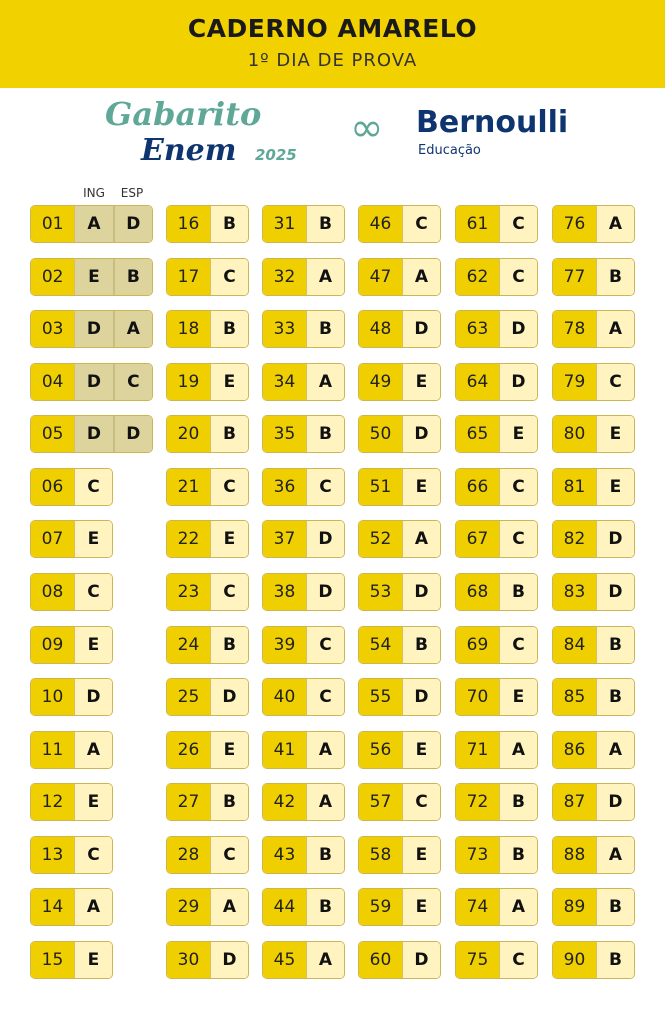 The image size is (665, 1024). Describe the element at coordinates (207, 381) in the screenshot. I see `answer-cell: 19 E` at that location.